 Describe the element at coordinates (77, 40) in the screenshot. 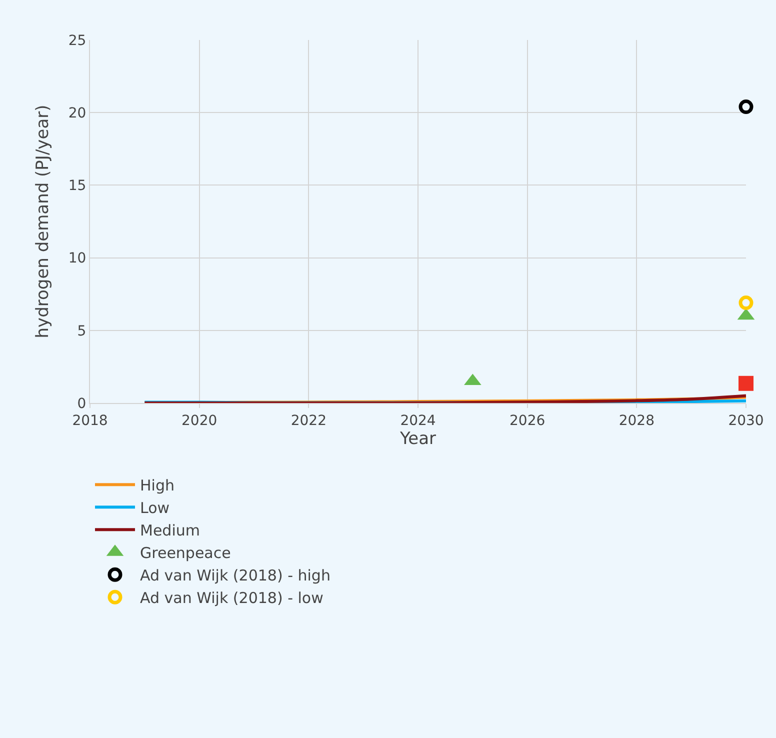

I see `y-tick-label: 25` at that location.